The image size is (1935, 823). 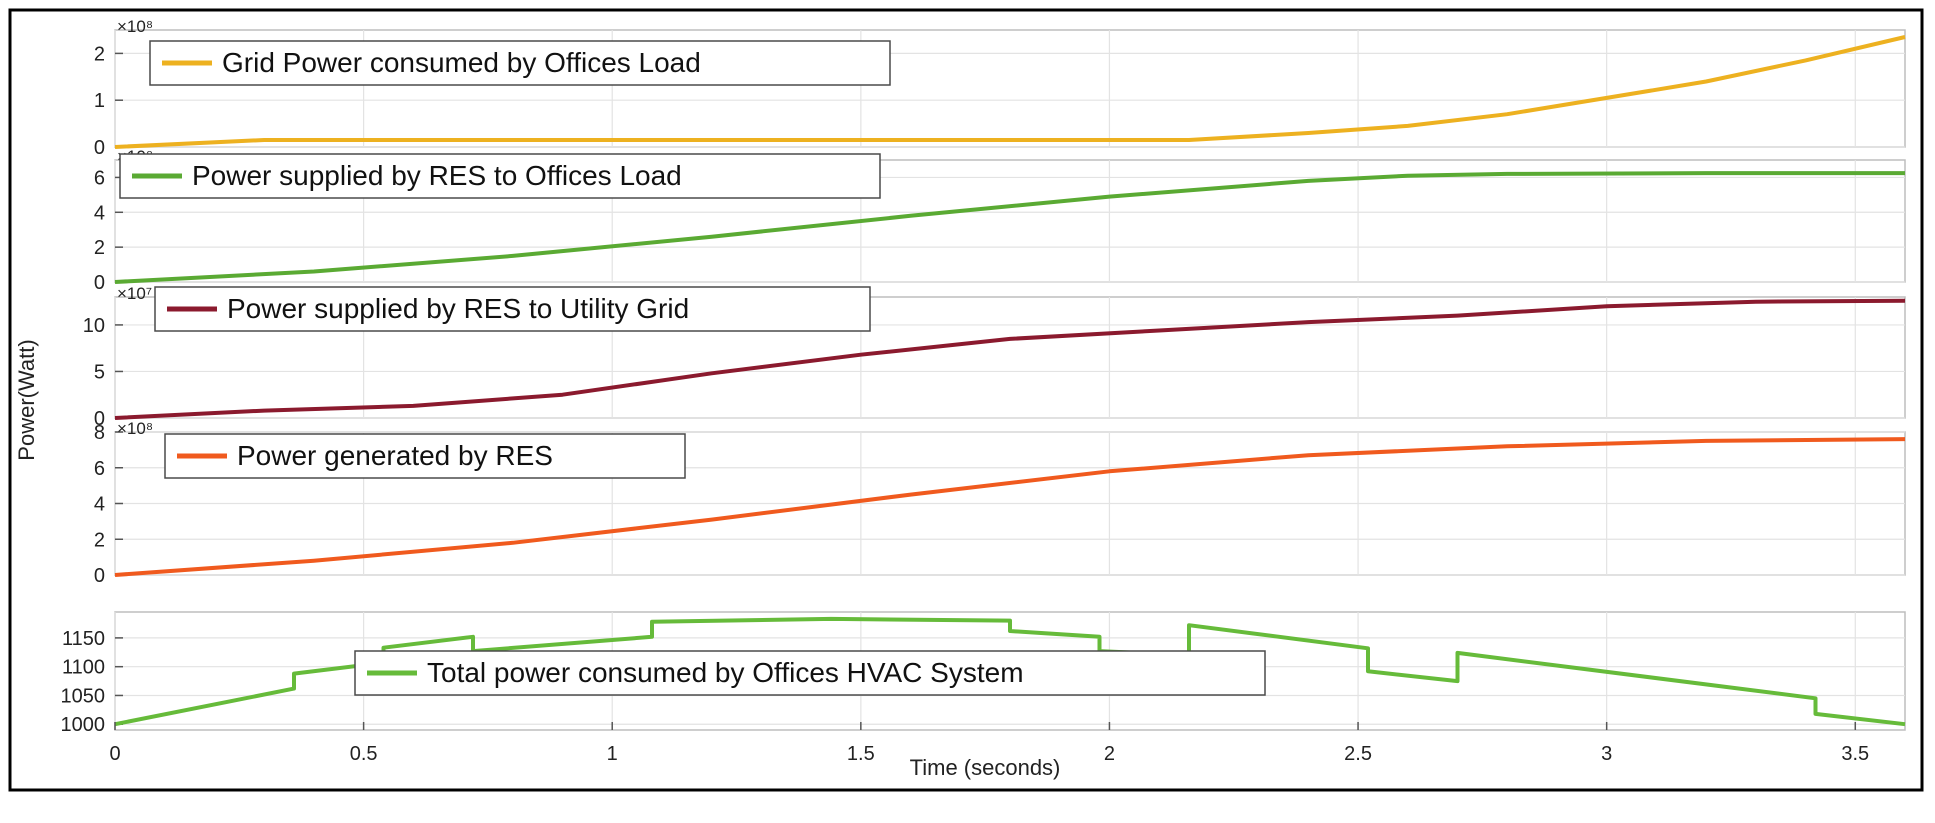 What do you see at coordinates (83, 696) in the screenshot?
I see `y-tick-label: 1050` at bounding box center [83, 696].